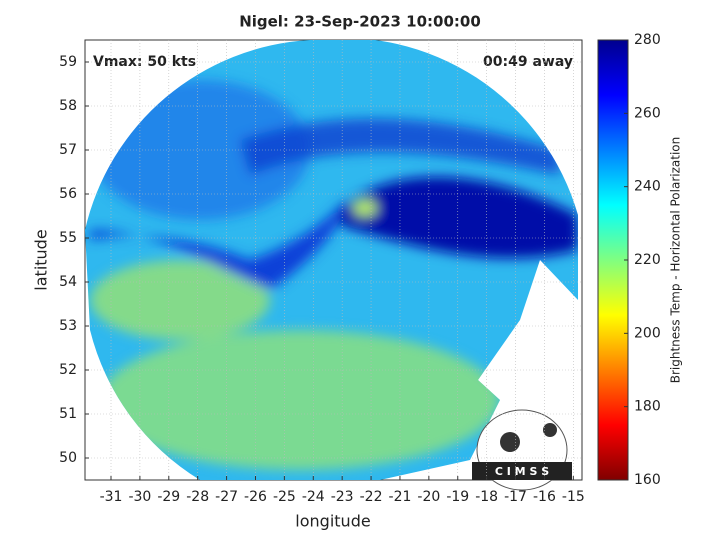 Image resolution: width=720 pixels, height=540 pixels. What do you see at coordinates (528, 62) in the screenshot?
I see `annotation: 00:49 away` at bounding box center [528, 62].